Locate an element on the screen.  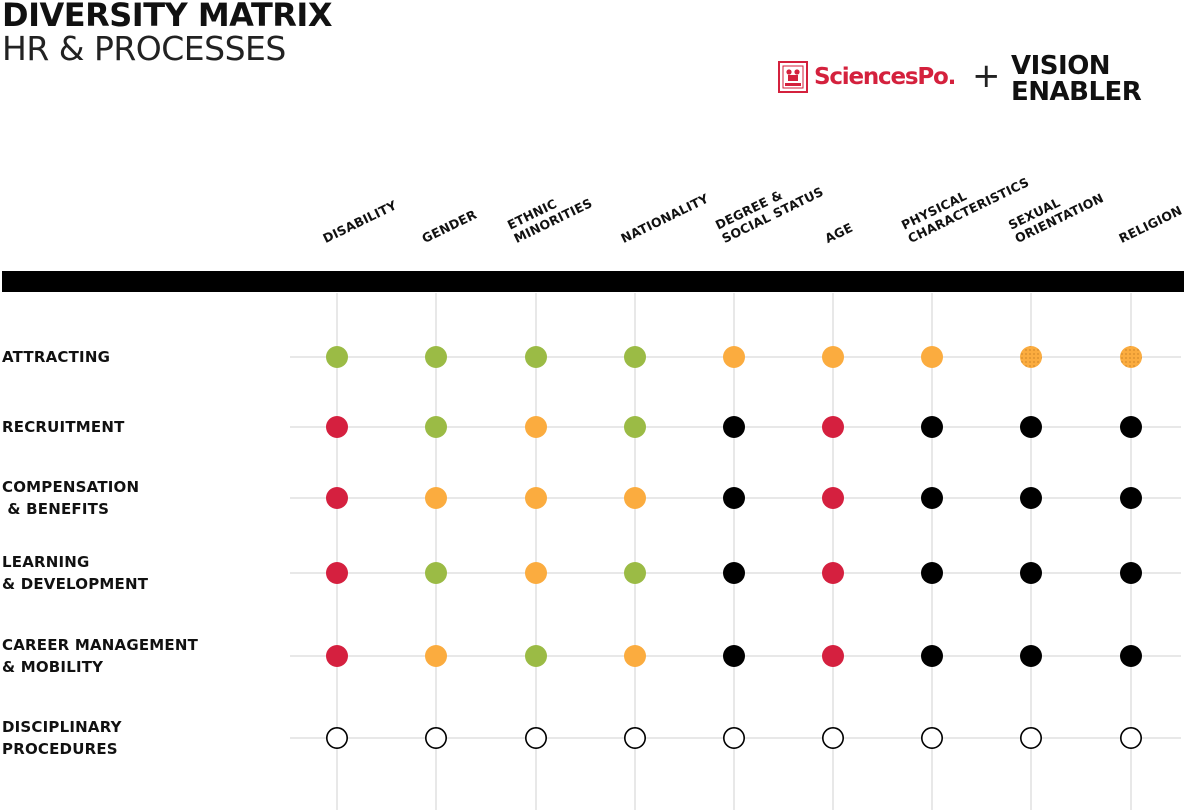
matrix-dot-r0-c5 is located at coordinates (833, 357).